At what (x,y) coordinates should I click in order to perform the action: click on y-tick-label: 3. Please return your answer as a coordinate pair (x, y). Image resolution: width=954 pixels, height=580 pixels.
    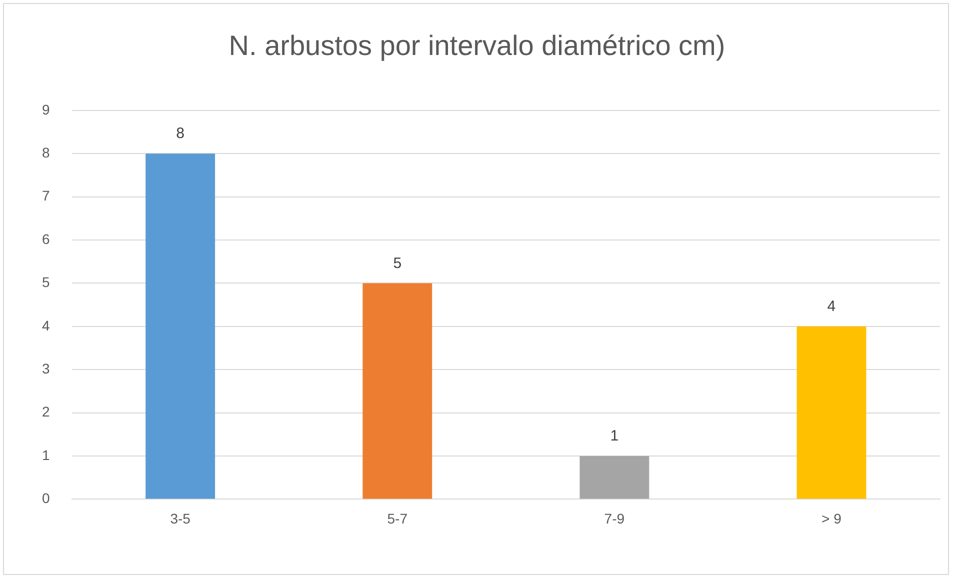
    Looking at the image, I should click on (46, 368).